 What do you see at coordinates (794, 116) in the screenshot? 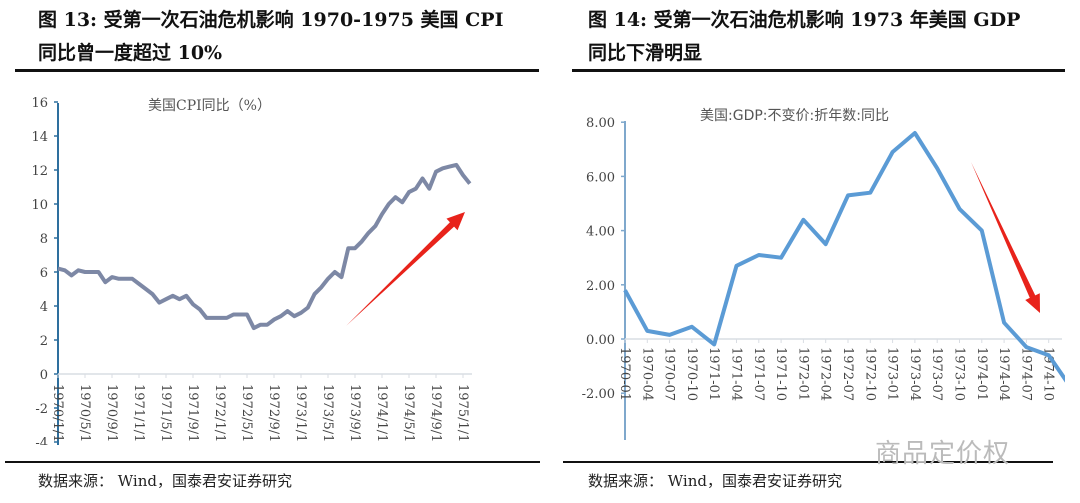
I see `gdp-chart-title: 美国:GDP:不变价:折年数:同比` at bounding box center [794, 116].